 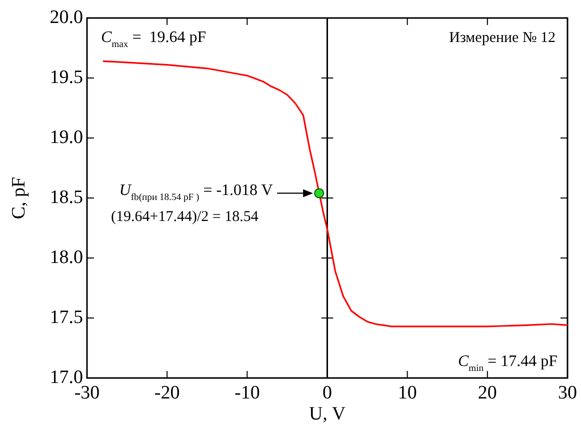 What do you see at coordinates (327, 414) in the screenshot?
I see `x-axis-title: U, V` at bounding box center [327, 414].